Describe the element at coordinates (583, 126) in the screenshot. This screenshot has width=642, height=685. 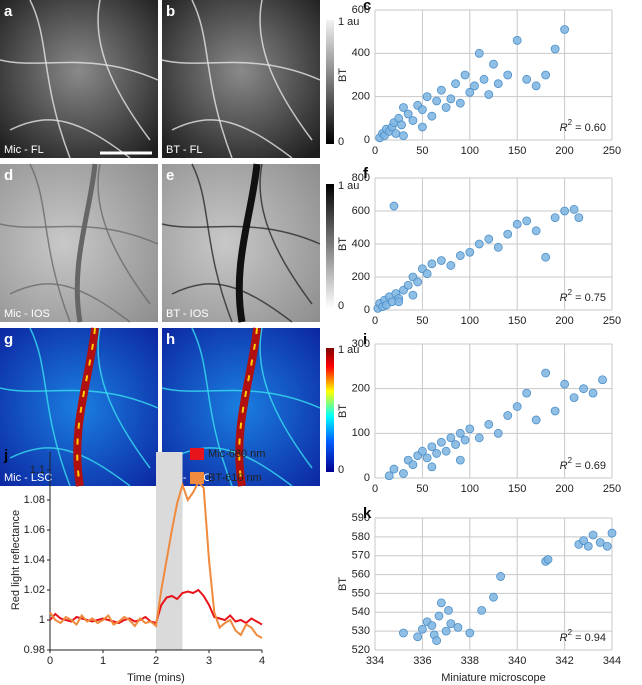
I see `annotation: R2 = 0.60` at that location.